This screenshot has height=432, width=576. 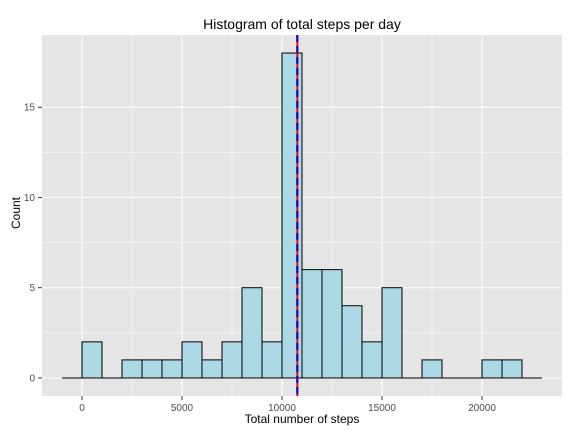 I want to click on y-tick-label: 10, so click(x=30, y=198).